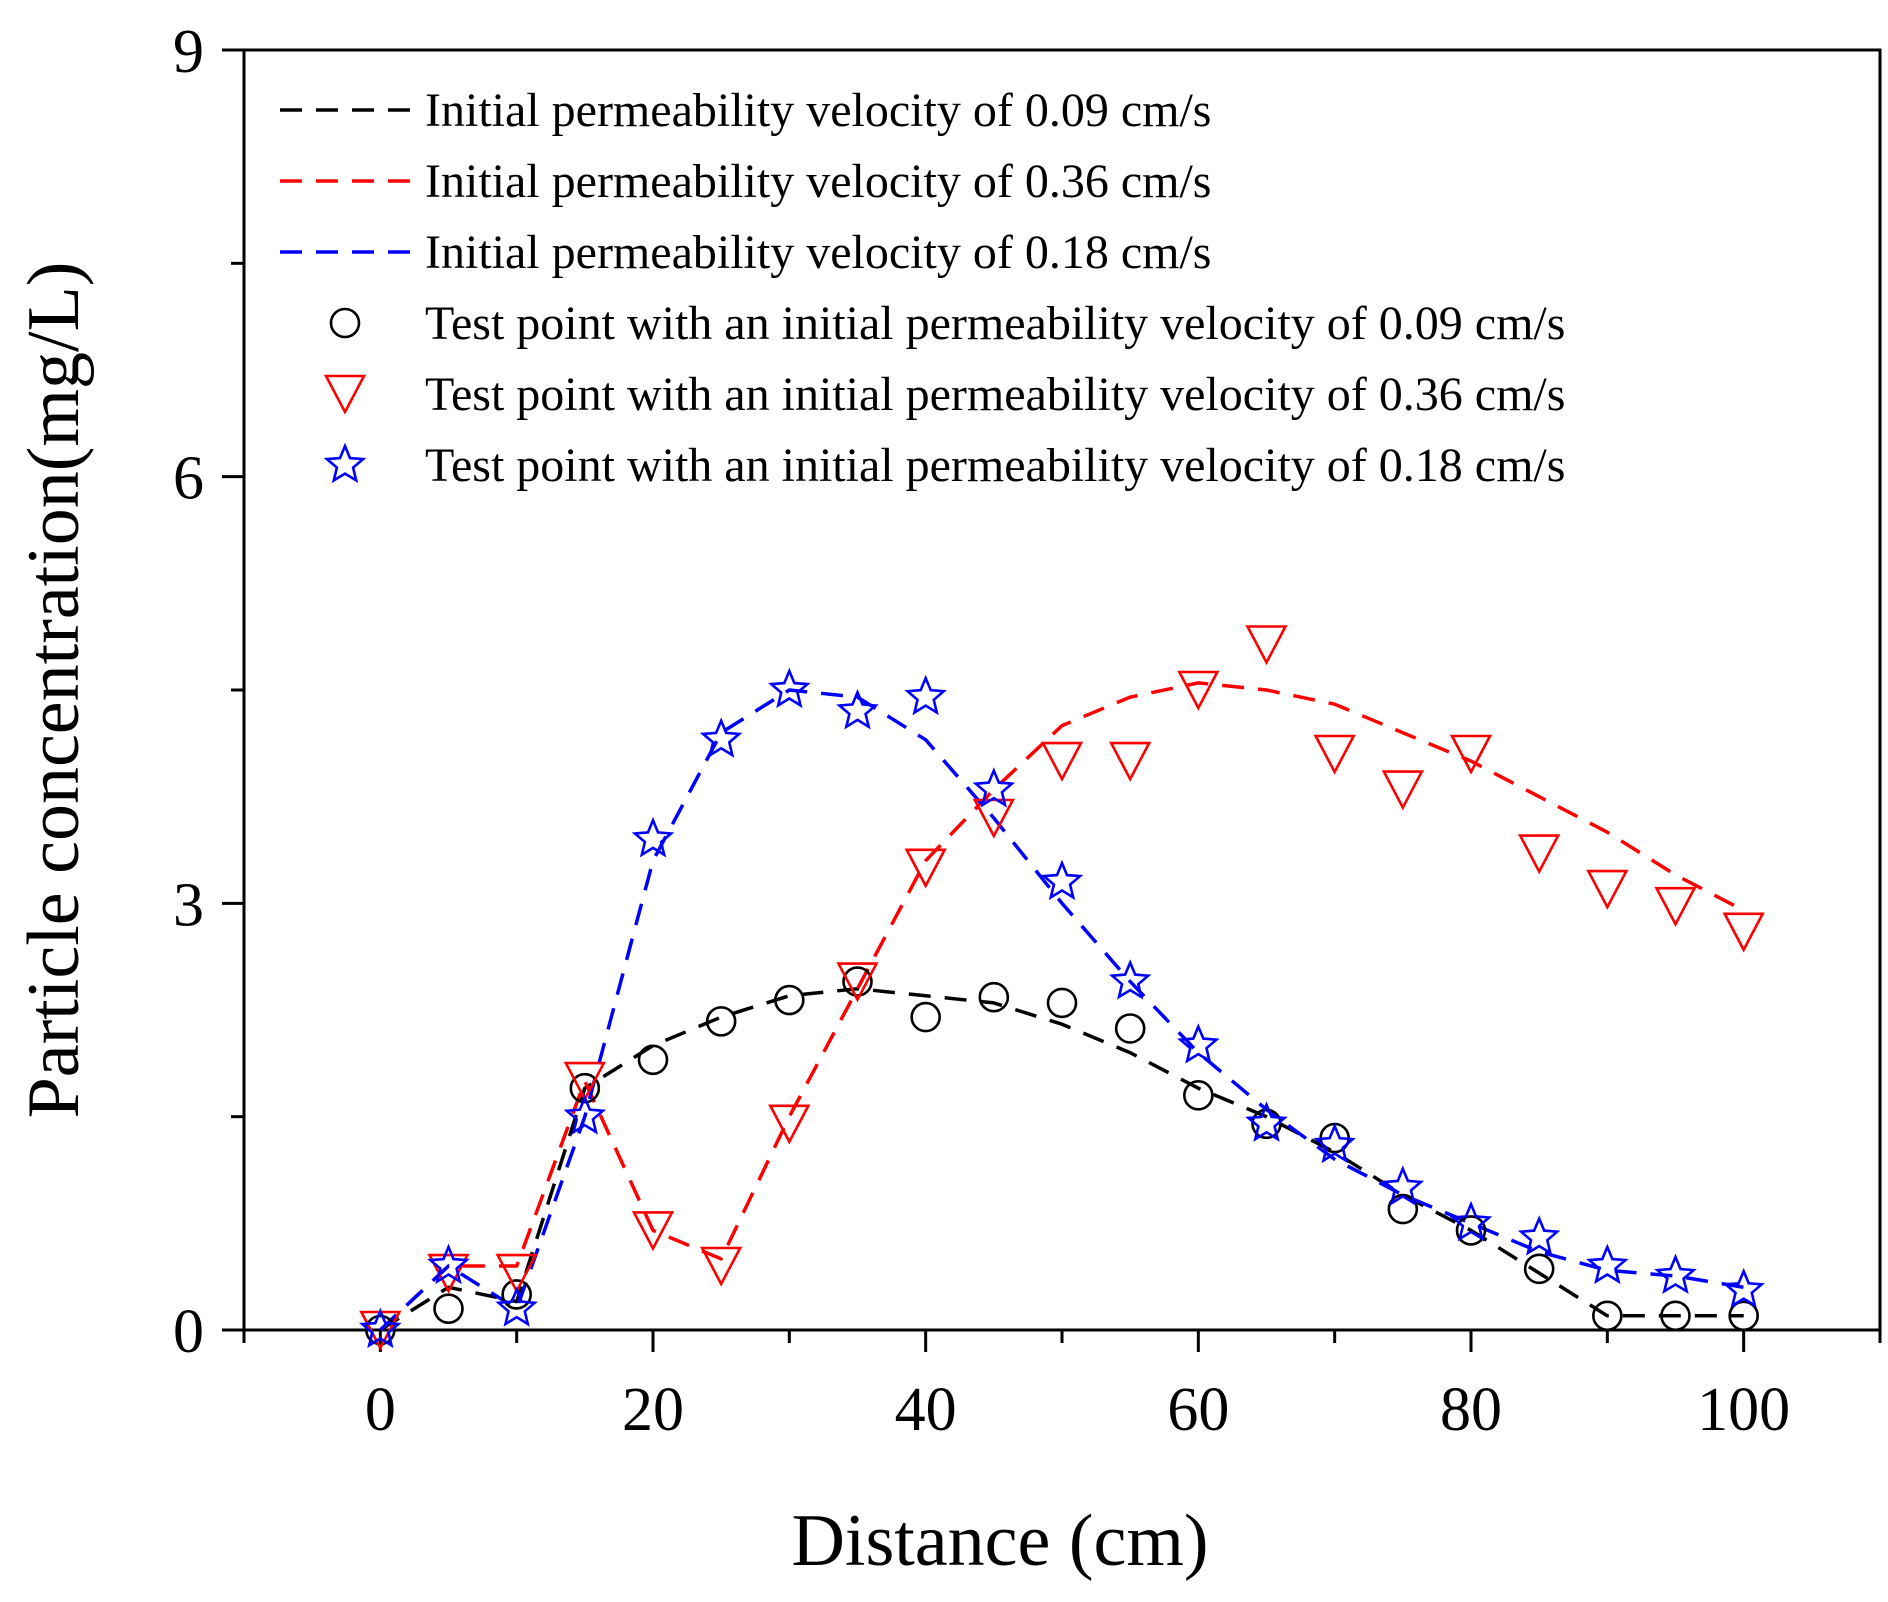 The image size is (1888, 1602). Describe the element at coordinates (188, 479) in the screenshot. I see `y-tick-label-2: 6` at that location.